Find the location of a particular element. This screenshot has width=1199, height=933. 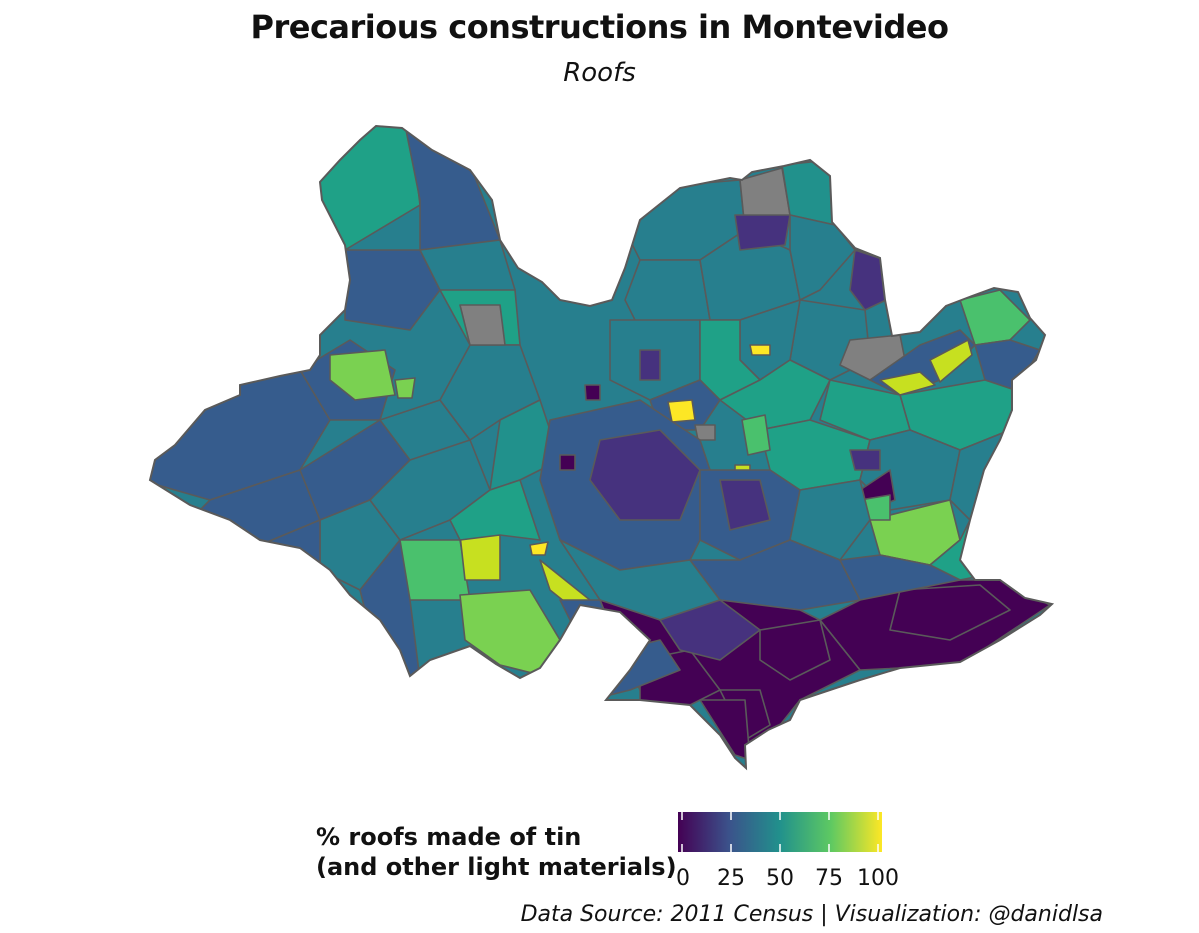

map-title: Precarious constructions in Montevideo is located at coordinates (599, 27).